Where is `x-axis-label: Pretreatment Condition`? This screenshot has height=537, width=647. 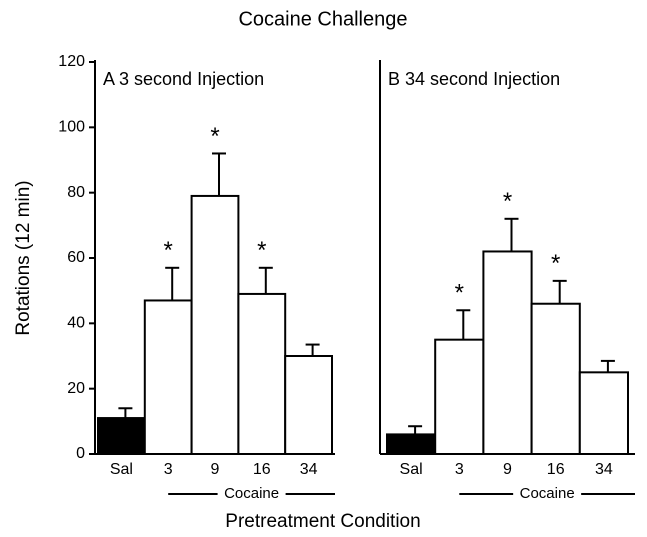 x-axis-label: Pretreatment Condition is located at coordinates (322, 521).